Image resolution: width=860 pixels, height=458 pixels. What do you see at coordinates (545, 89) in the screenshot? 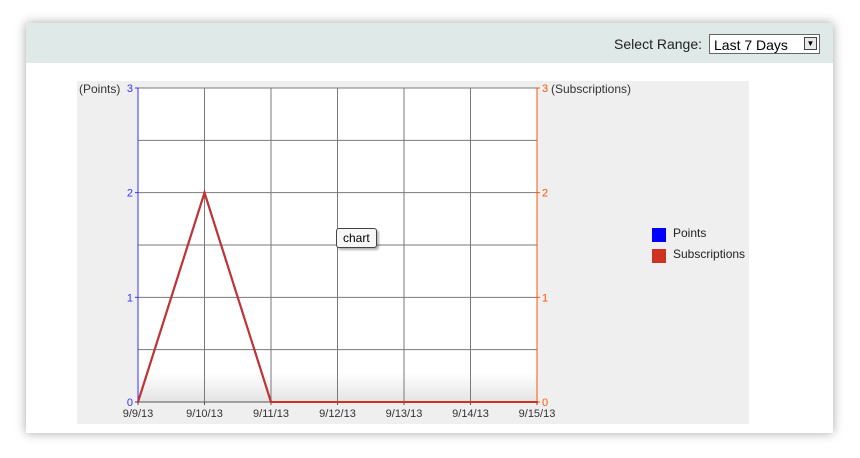
I see `right-axis-tick-label: 3` at bounding box center [545, 89].